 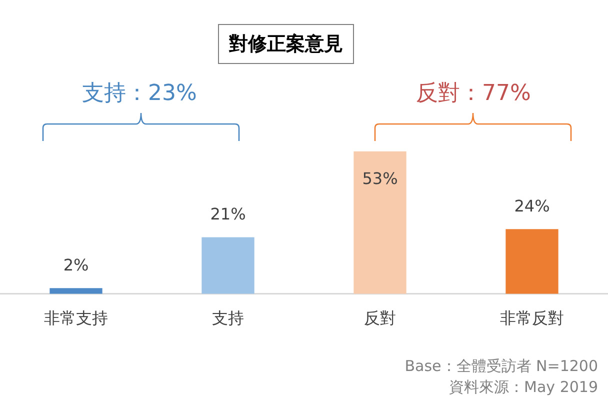 What do you see at coordinates (139, 94) in the screenshot?
I see `text: 支持：23%` at bounding box center [139, 94].